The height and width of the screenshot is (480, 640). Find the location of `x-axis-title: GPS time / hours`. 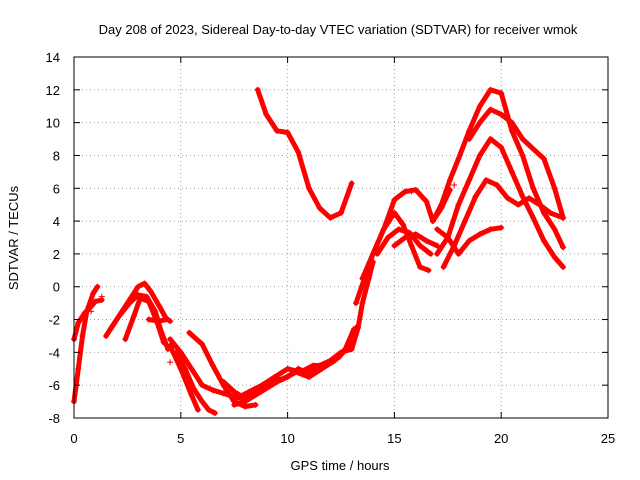

x-axis-title: GPS time / hours is located at coordinates (340, 465).